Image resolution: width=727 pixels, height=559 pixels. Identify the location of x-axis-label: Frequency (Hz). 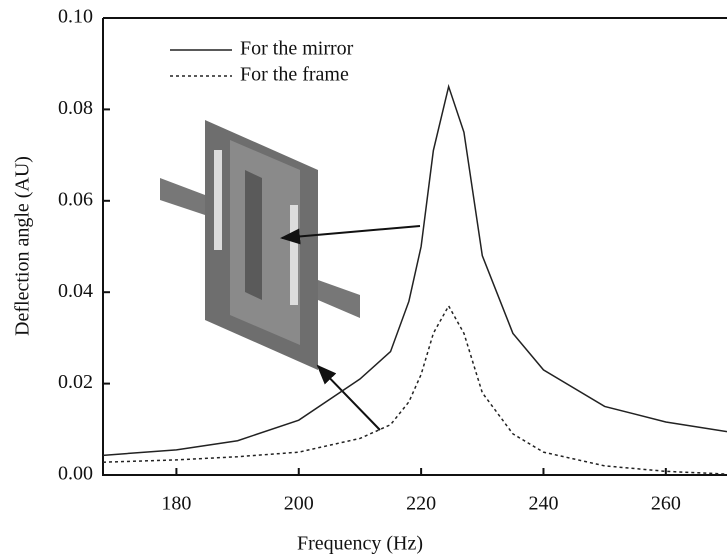
(360, 544).